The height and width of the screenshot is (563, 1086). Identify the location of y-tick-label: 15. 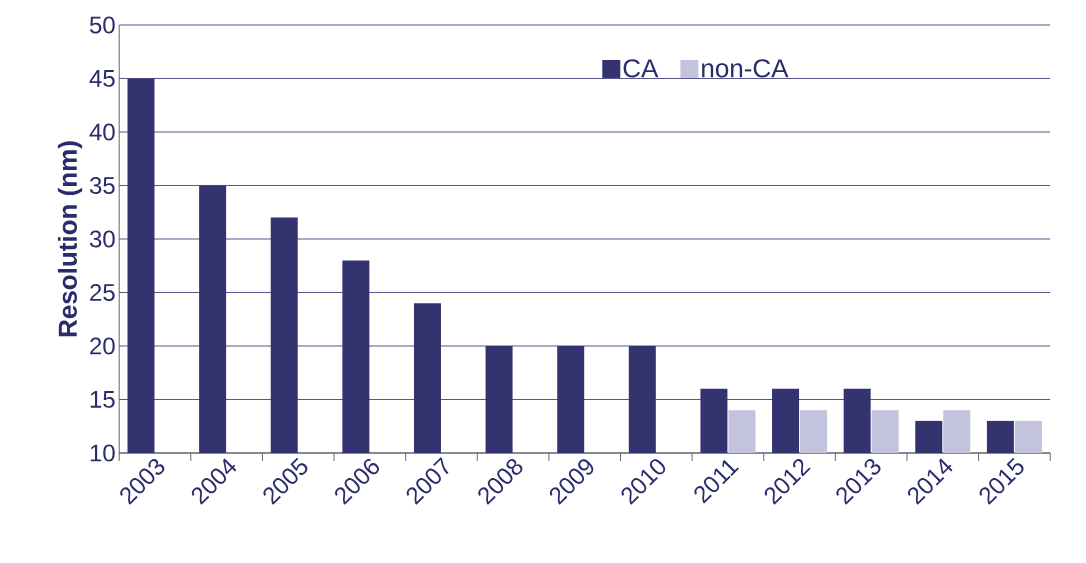
(102, 399).